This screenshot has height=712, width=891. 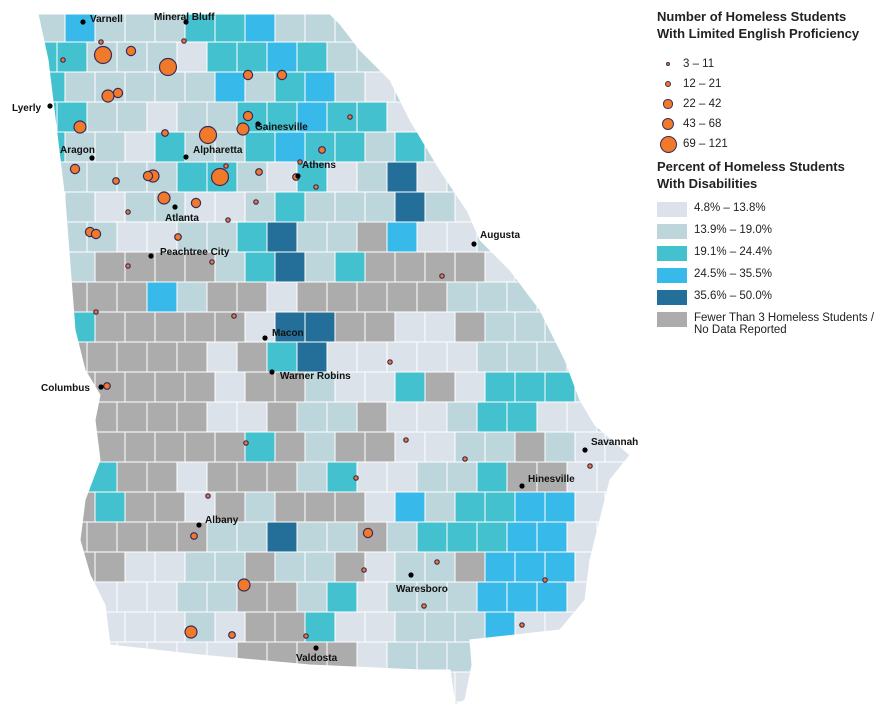 I want to click on city-label: Varnell, so click(x=106, y=19).